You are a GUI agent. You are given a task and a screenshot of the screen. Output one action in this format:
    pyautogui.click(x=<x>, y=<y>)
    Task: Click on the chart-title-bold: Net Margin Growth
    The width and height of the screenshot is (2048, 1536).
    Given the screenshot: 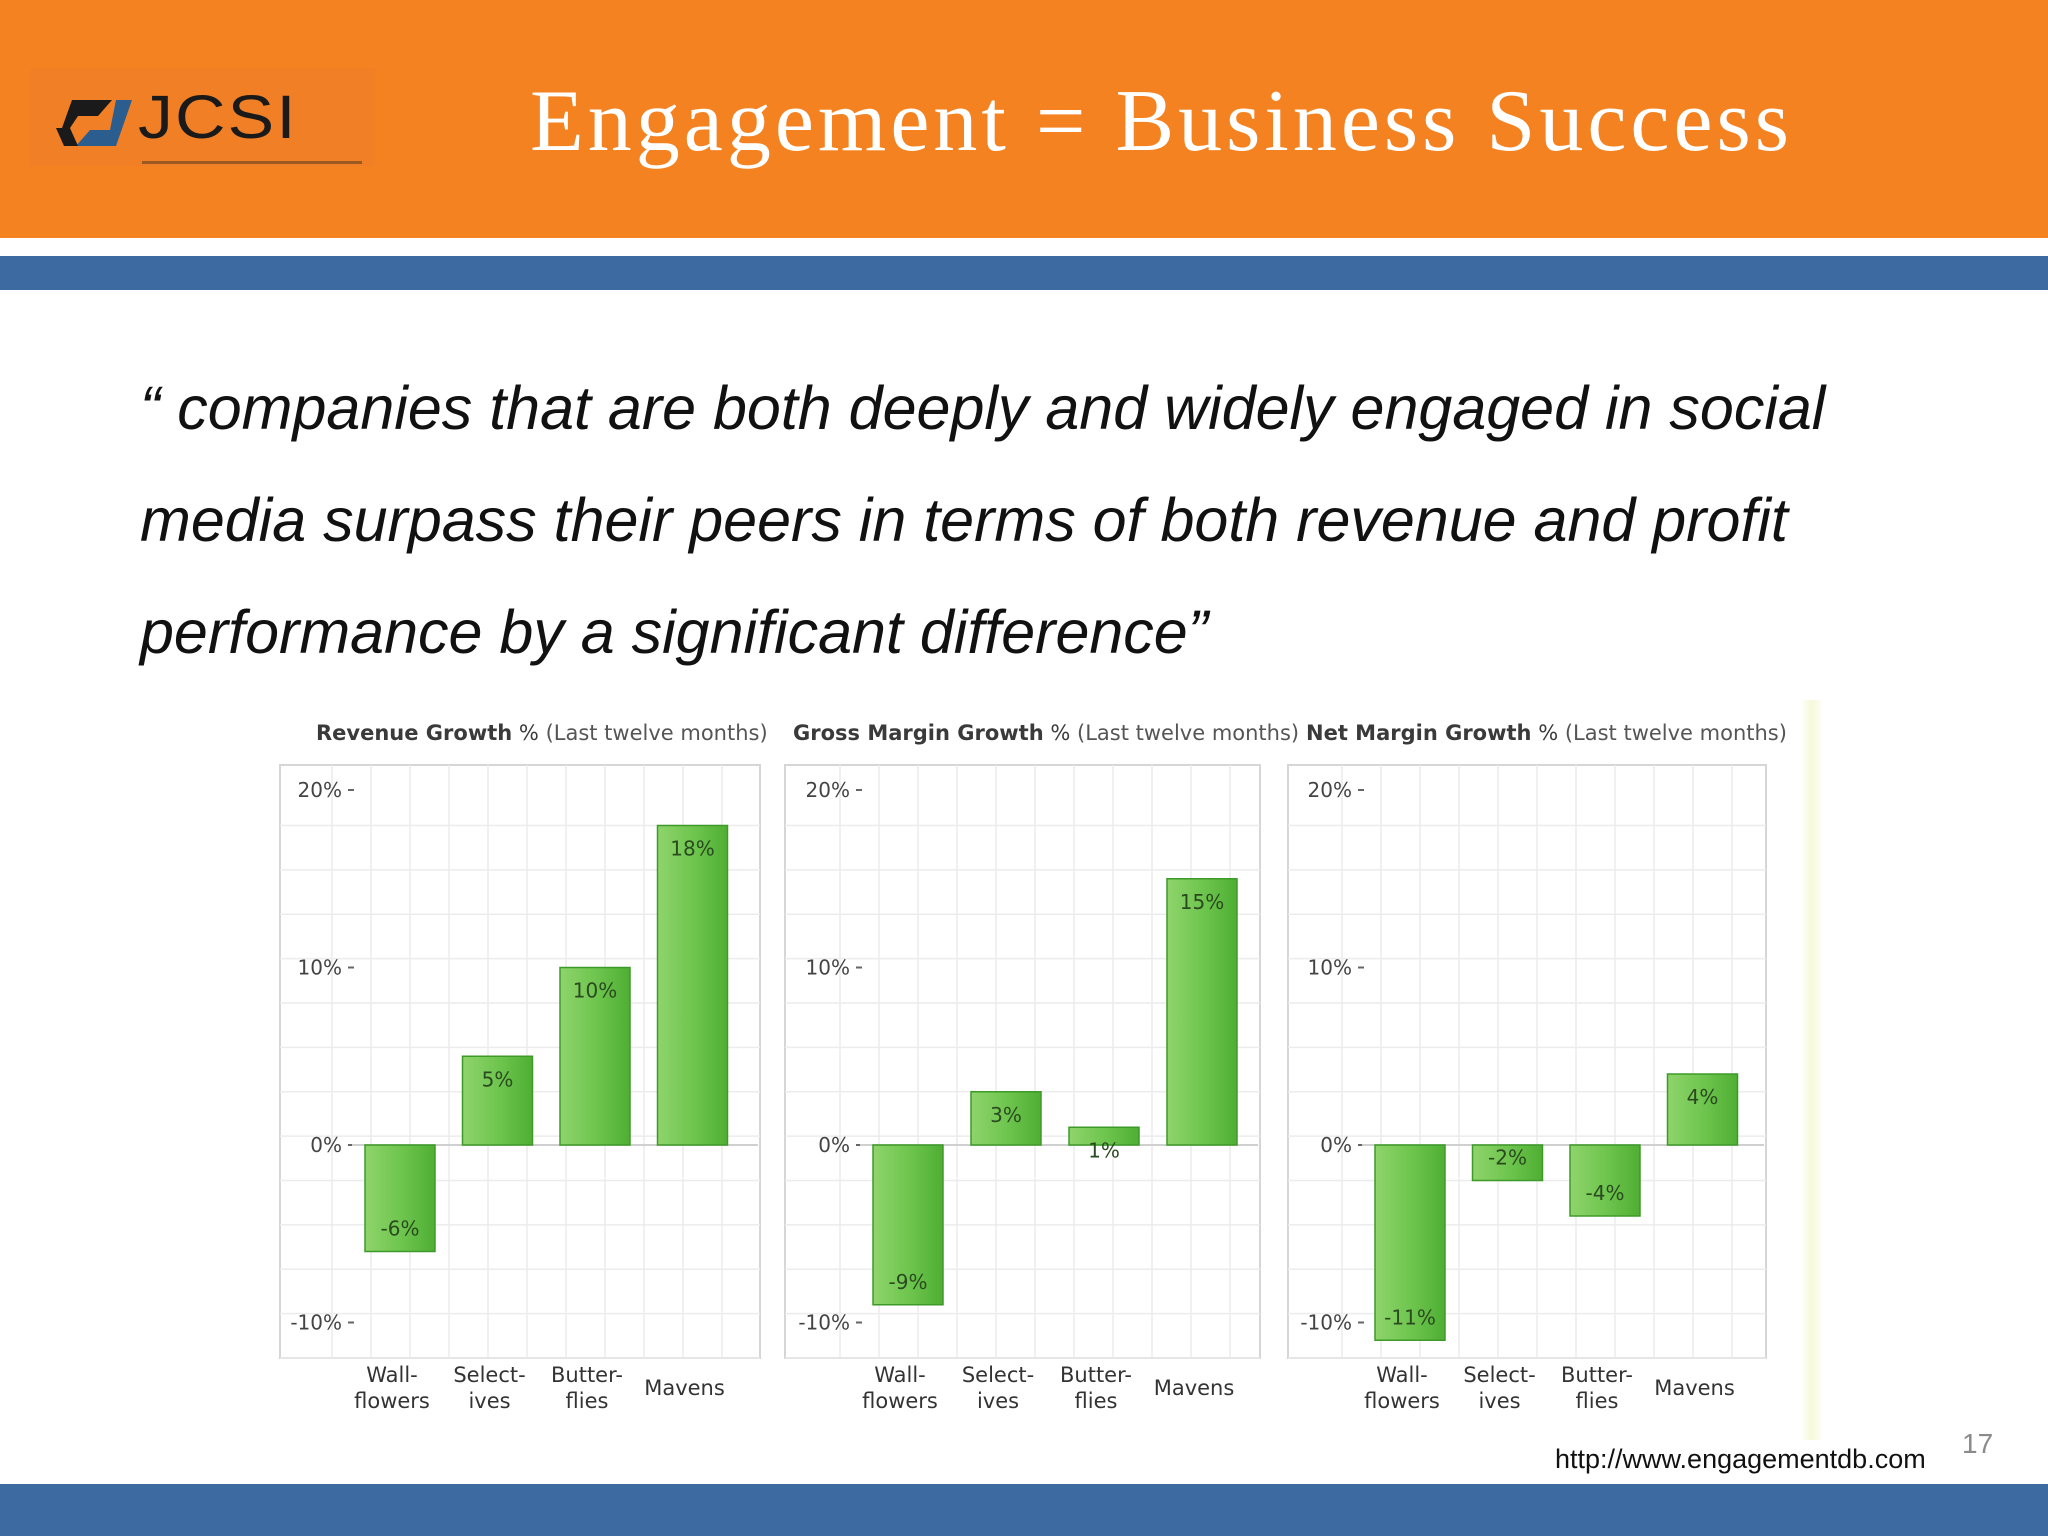 What is the action you would take?
    pyautogui.click(x=1419, y=733)
    